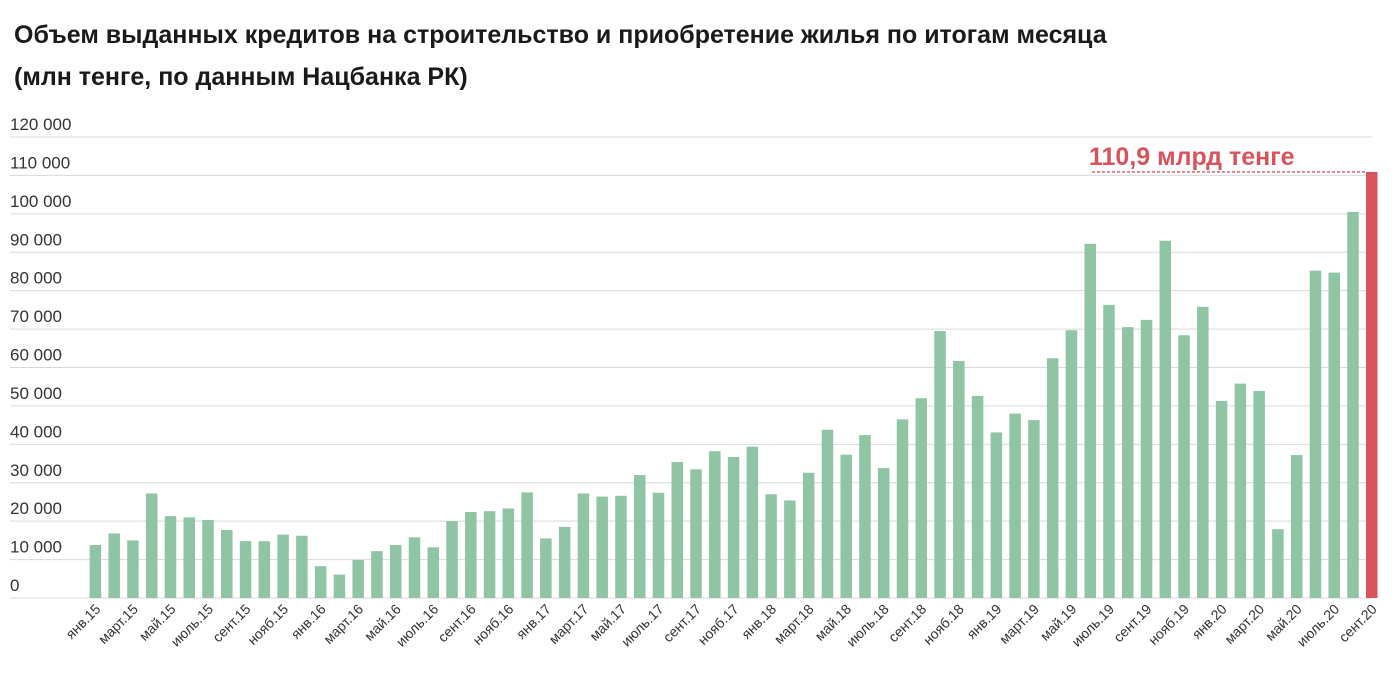  What do you see at coordinates (40, 124) in the screenshot?
I see `y-tick-label: 120 000` at bounding box center [40, 124].